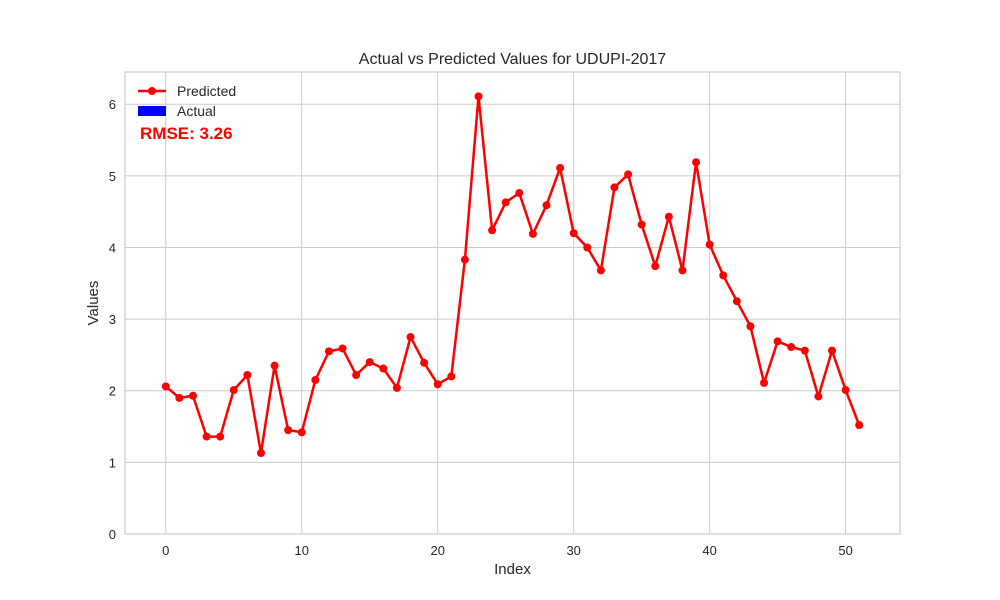 This screenshot has width=1000, height=600. I want to click on x-tick-label: 0, so click(165, 550).